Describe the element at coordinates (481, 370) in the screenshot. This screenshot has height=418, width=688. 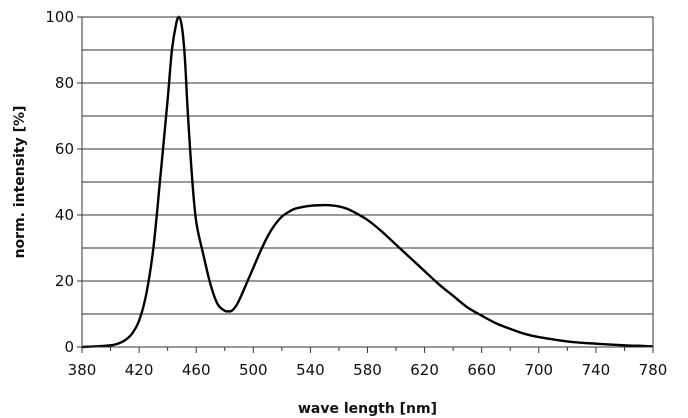
I see `x-tick-label: 660` at that location.